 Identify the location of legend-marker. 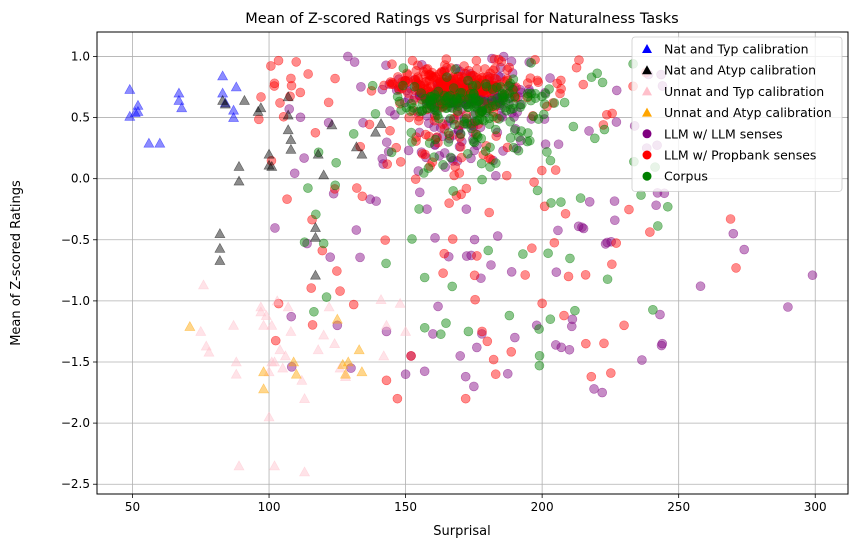
(647, 155).